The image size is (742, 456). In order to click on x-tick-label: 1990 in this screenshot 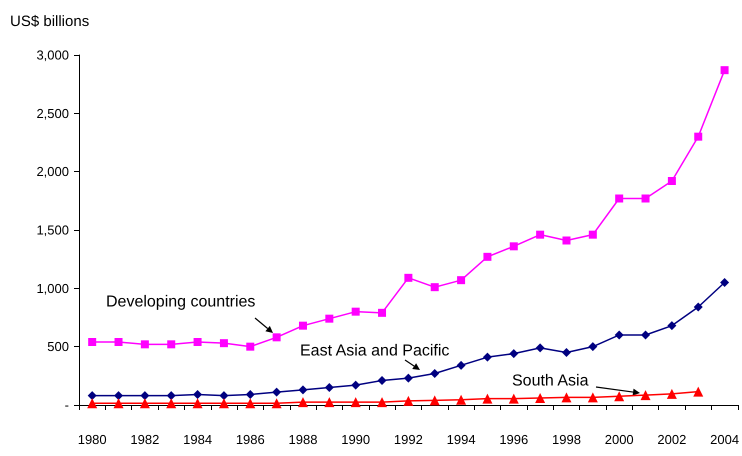, I will do `click(355, 439)`.